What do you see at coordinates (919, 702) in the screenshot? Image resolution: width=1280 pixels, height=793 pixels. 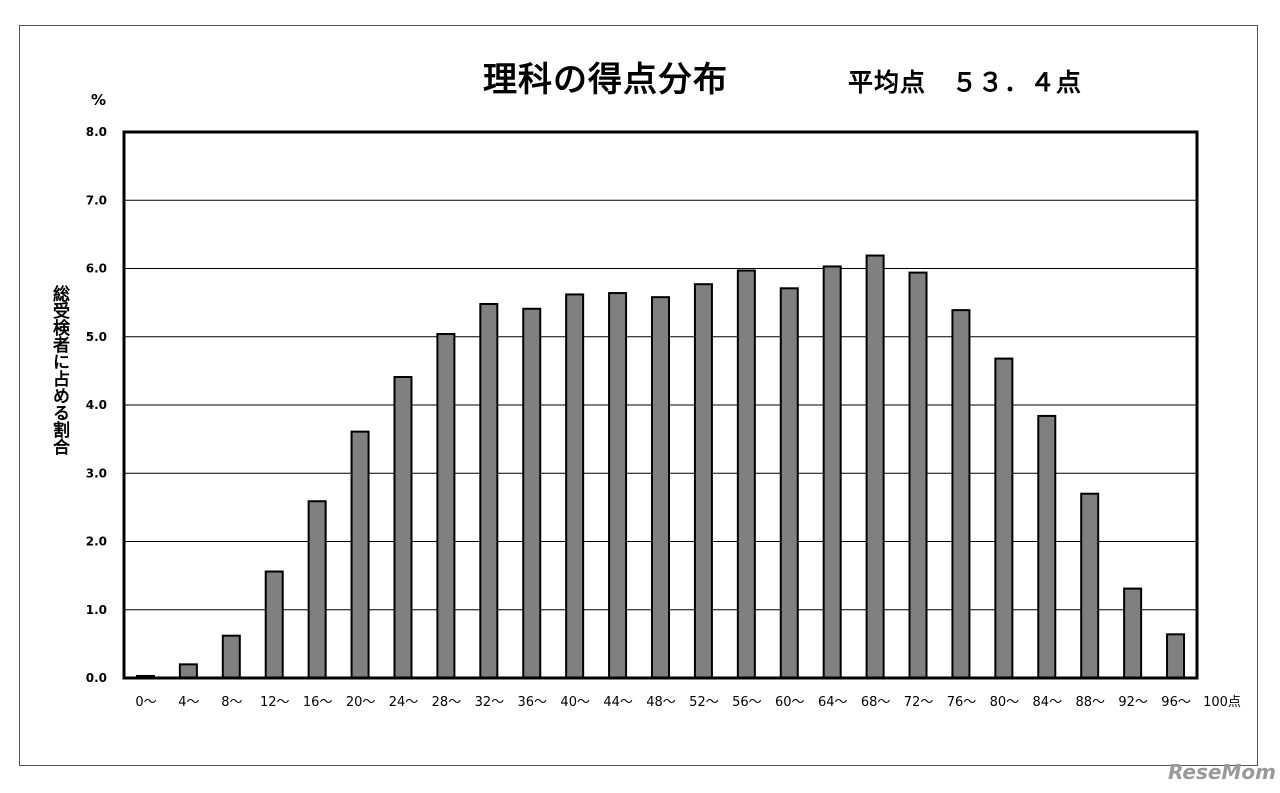 I see `x-tick-label: 72〜` at bounding box center [919, 702].